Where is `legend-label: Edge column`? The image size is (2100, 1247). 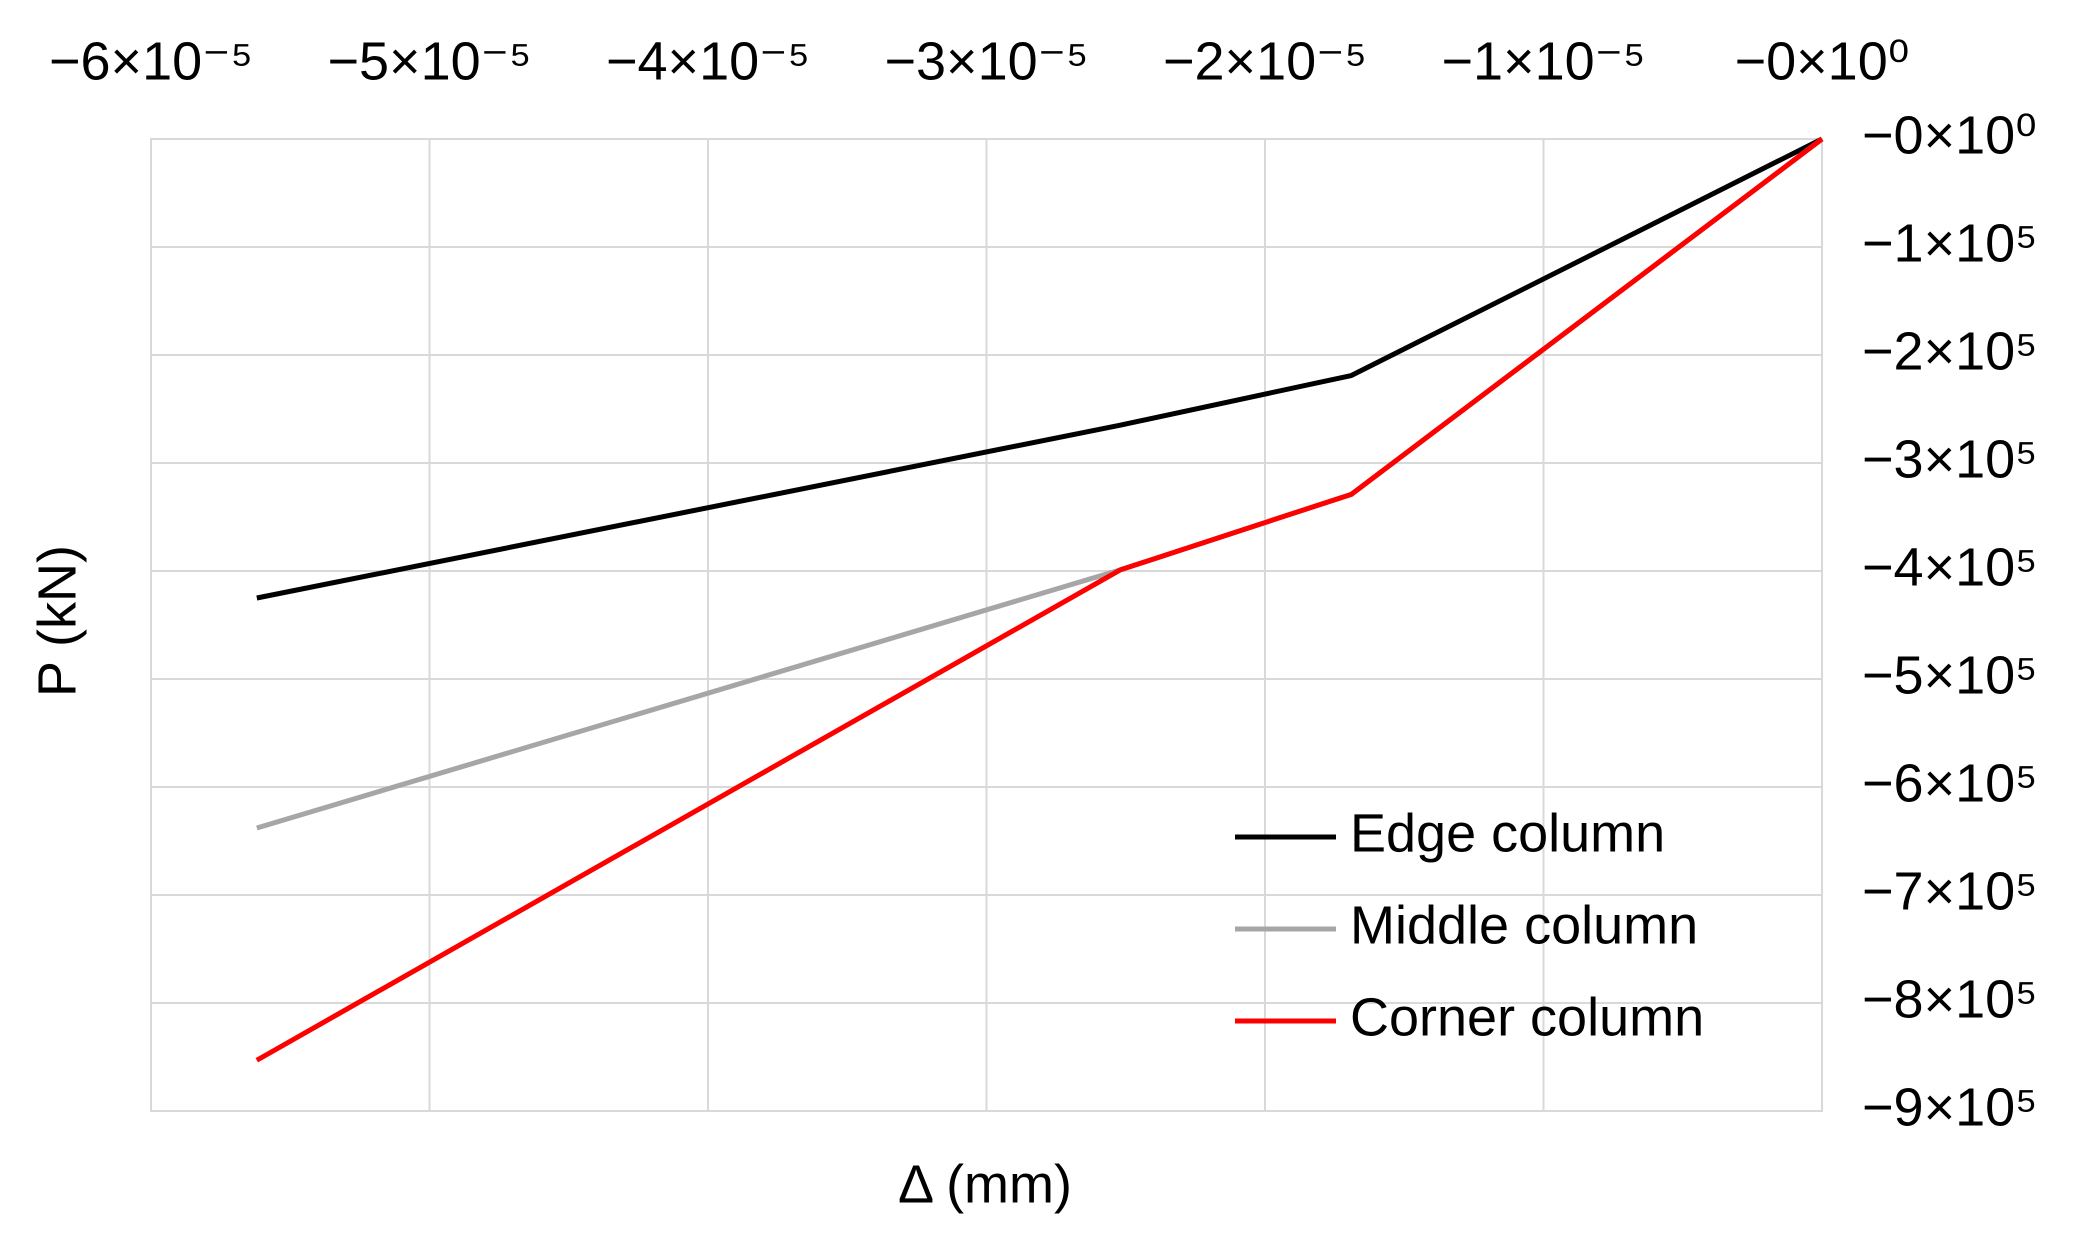 legend-label: Edge column is located at coordinates (1507, 833).